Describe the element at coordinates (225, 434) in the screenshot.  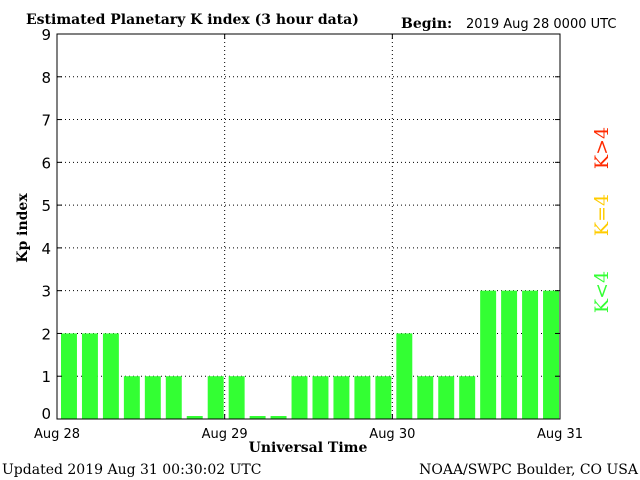
I see `x-tick-label: Aug 29` at that location.